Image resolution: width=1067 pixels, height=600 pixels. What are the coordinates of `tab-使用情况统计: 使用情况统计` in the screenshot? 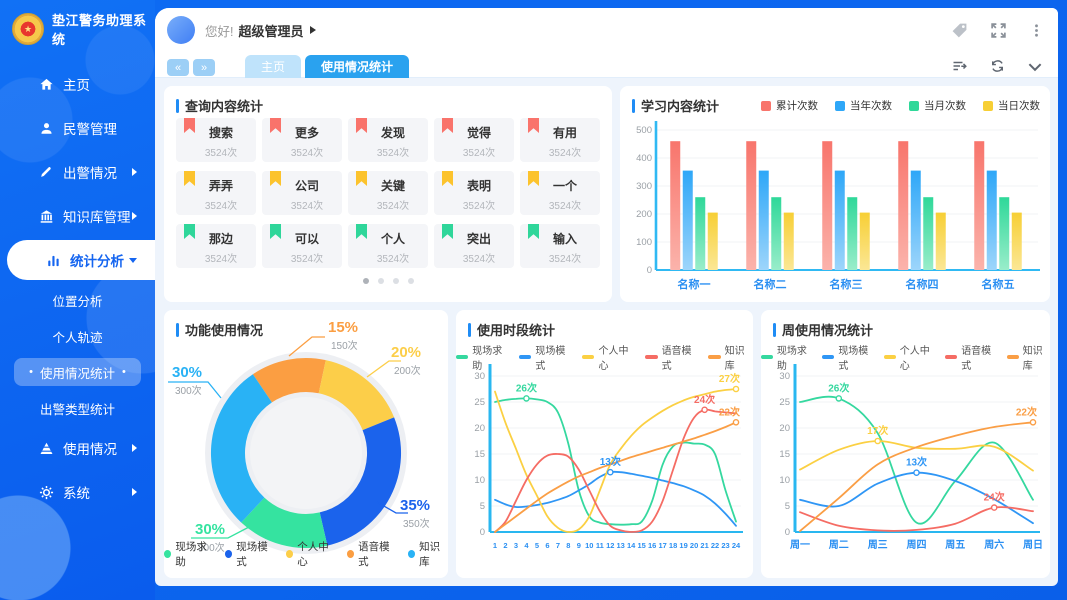 It's located at (357, 66).